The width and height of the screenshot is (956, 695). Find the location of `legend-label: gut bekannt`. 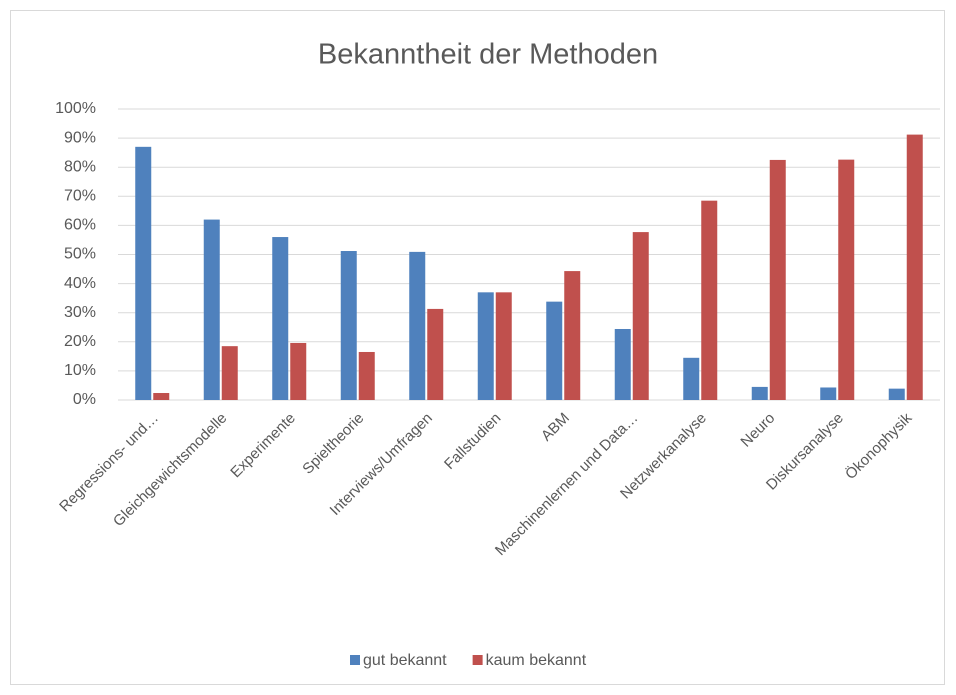

legend-label: gut bekannt is located at coordinates (405, 660).